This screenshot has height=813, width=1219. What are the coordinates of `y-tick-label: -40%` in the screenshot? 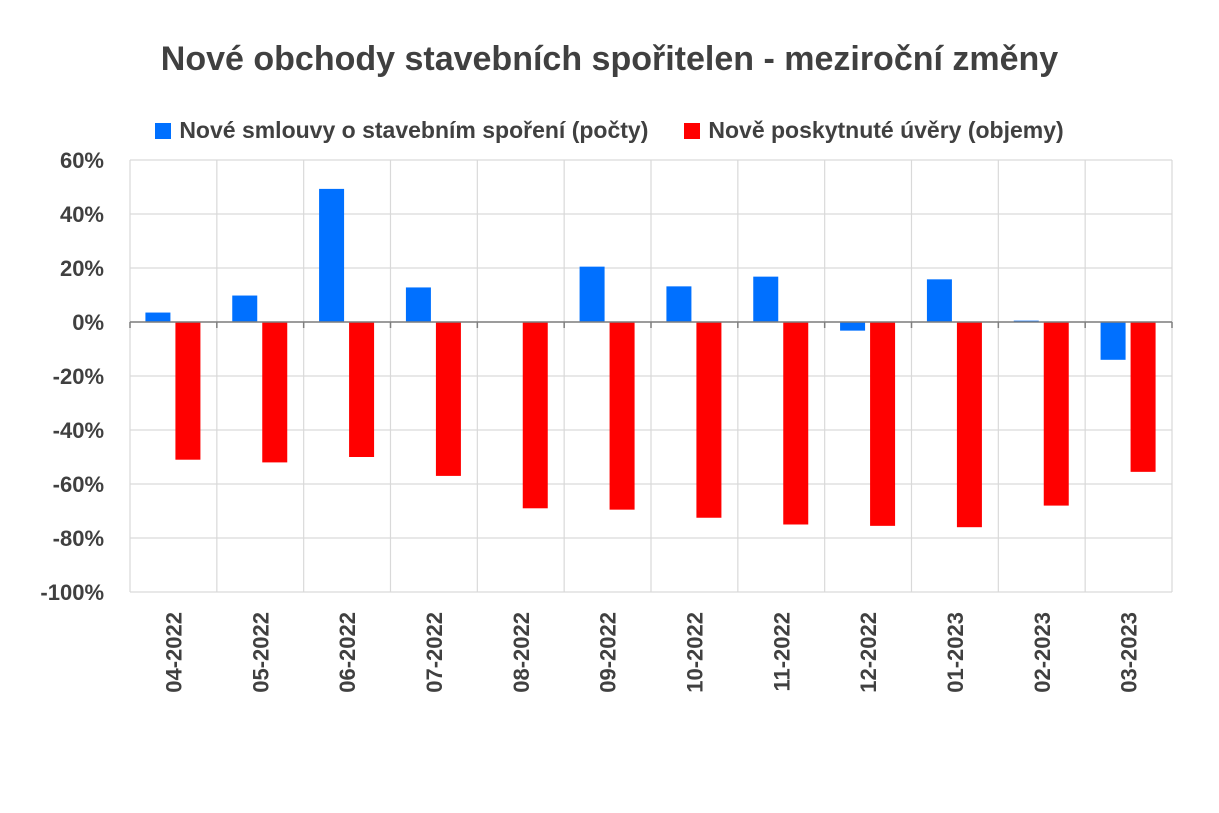 It's located at (78, 430).